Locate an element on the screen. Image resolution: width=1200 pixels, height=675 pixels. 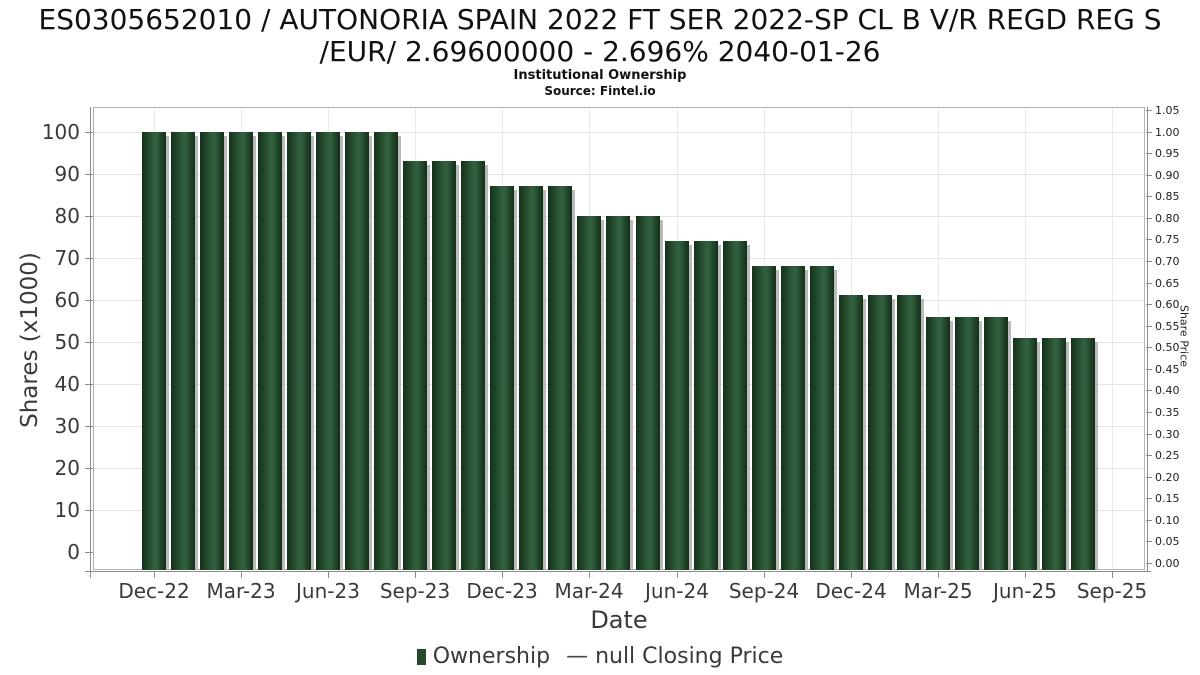
gridline-vertical is located at coordinates (1112, 338).